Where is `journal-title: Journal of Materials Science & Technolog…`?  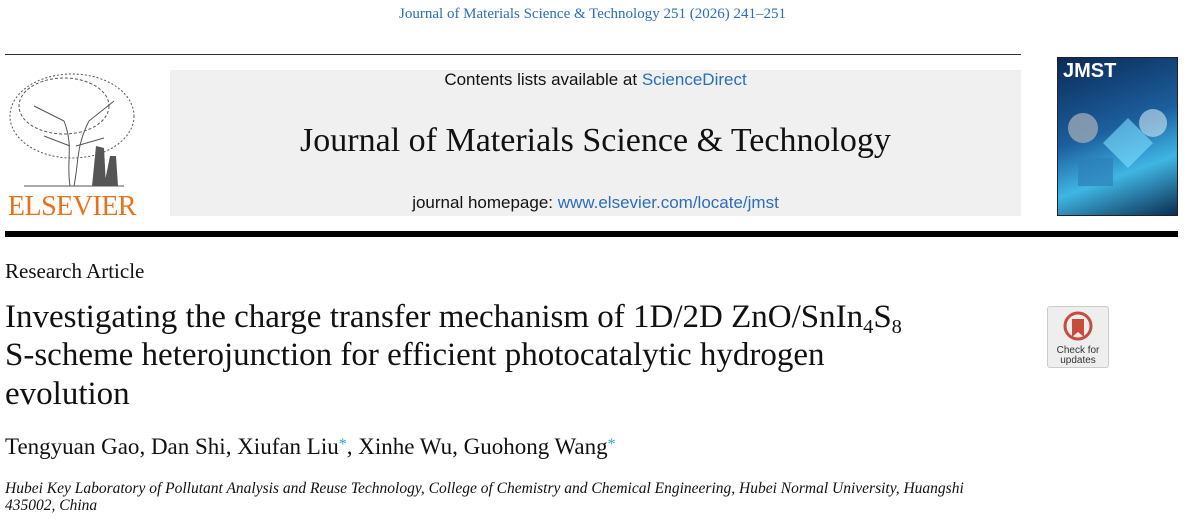 journal-title: Journal of Materials Science & Technolog… is located at coordinates (595, 140).